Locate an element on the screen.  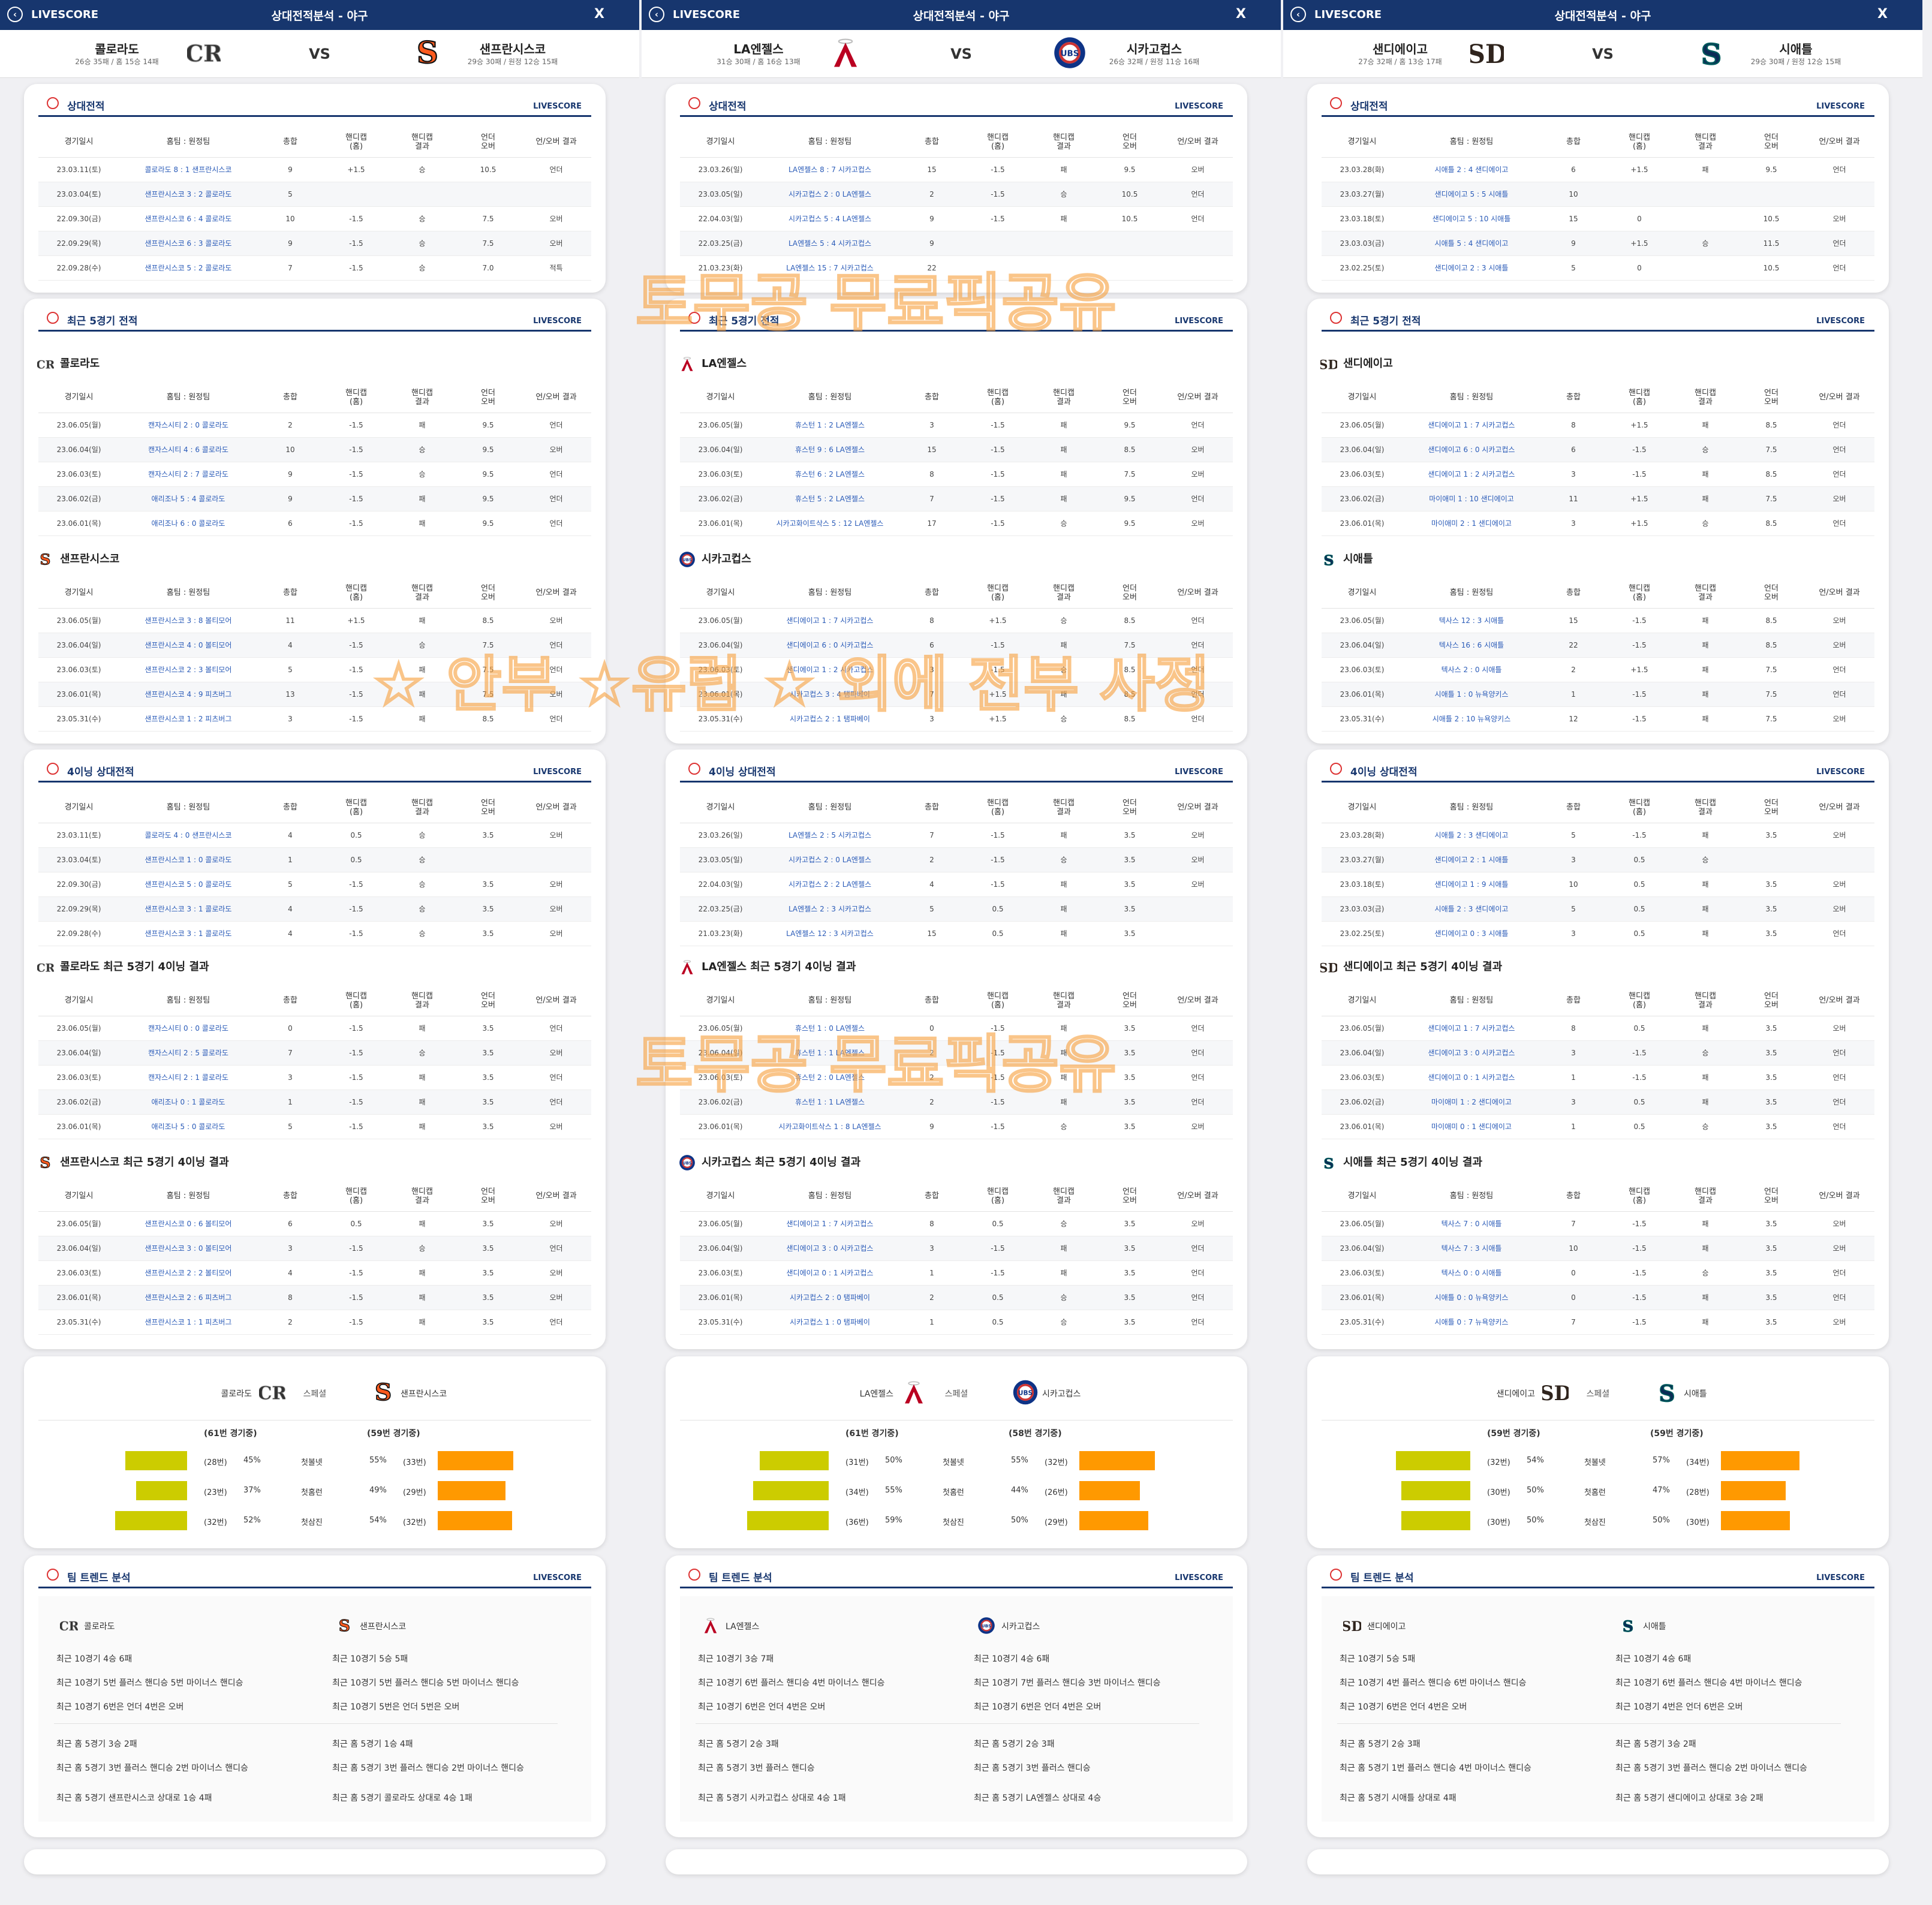
table-cell: LA엔젤스 8 : 7 시카고컵스 is located at coordinates (830, 169).